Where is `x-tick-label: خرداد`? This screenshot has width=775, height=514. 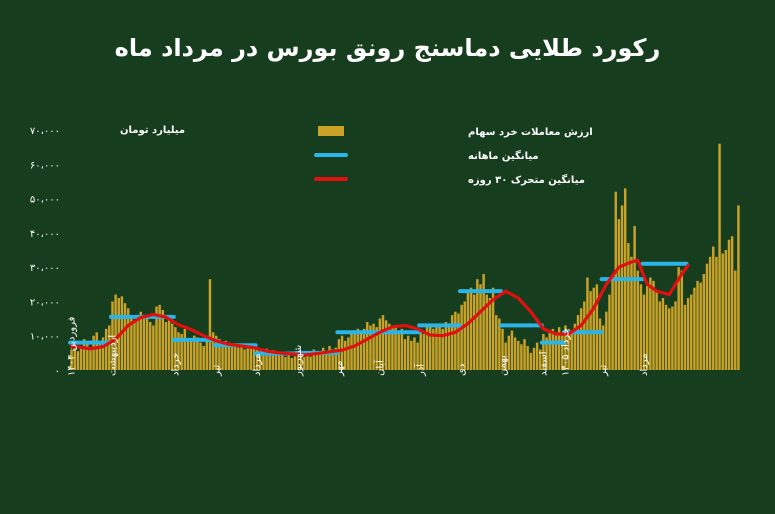 x-tick-label: خرداد is located at coordinates (175, 364).